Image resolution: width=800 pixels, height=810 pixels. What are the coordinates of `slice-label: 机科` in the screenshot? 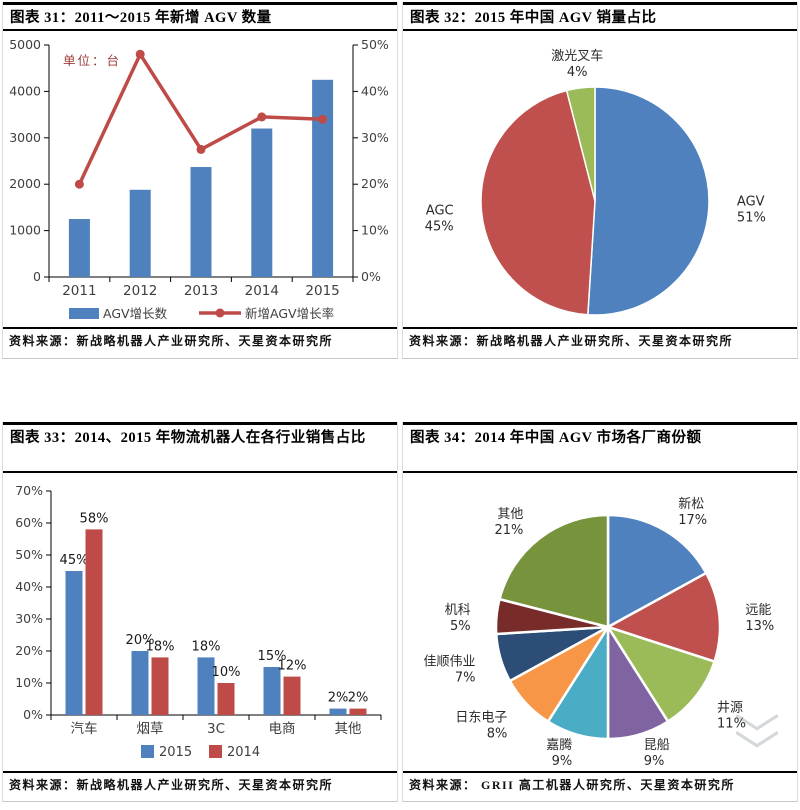 It's located at (458, 610).